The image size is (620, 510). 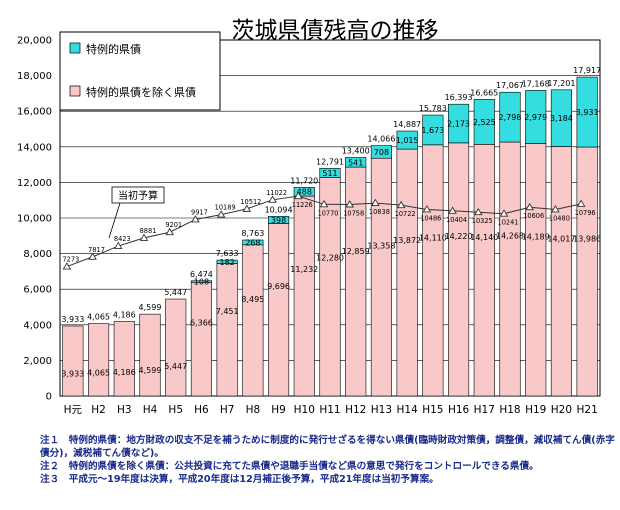 I want to click on initial-budget-label: 7273, so click(x=70, y=260).